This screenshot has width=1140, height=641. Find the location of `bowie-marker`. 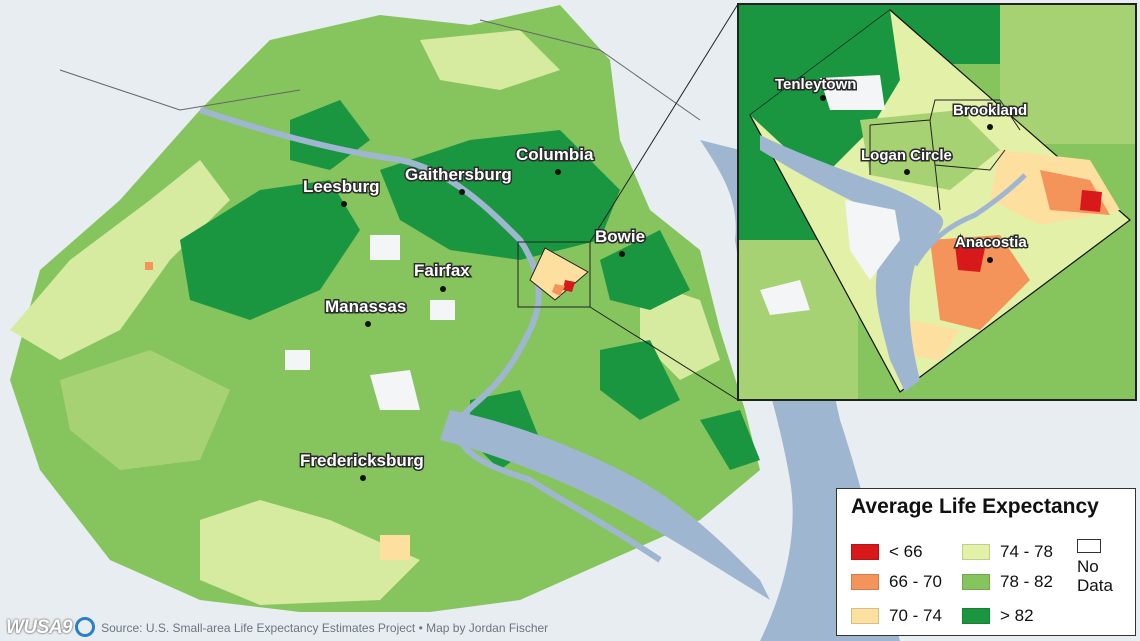

bowie-marker is located at coordinates (622, 254).